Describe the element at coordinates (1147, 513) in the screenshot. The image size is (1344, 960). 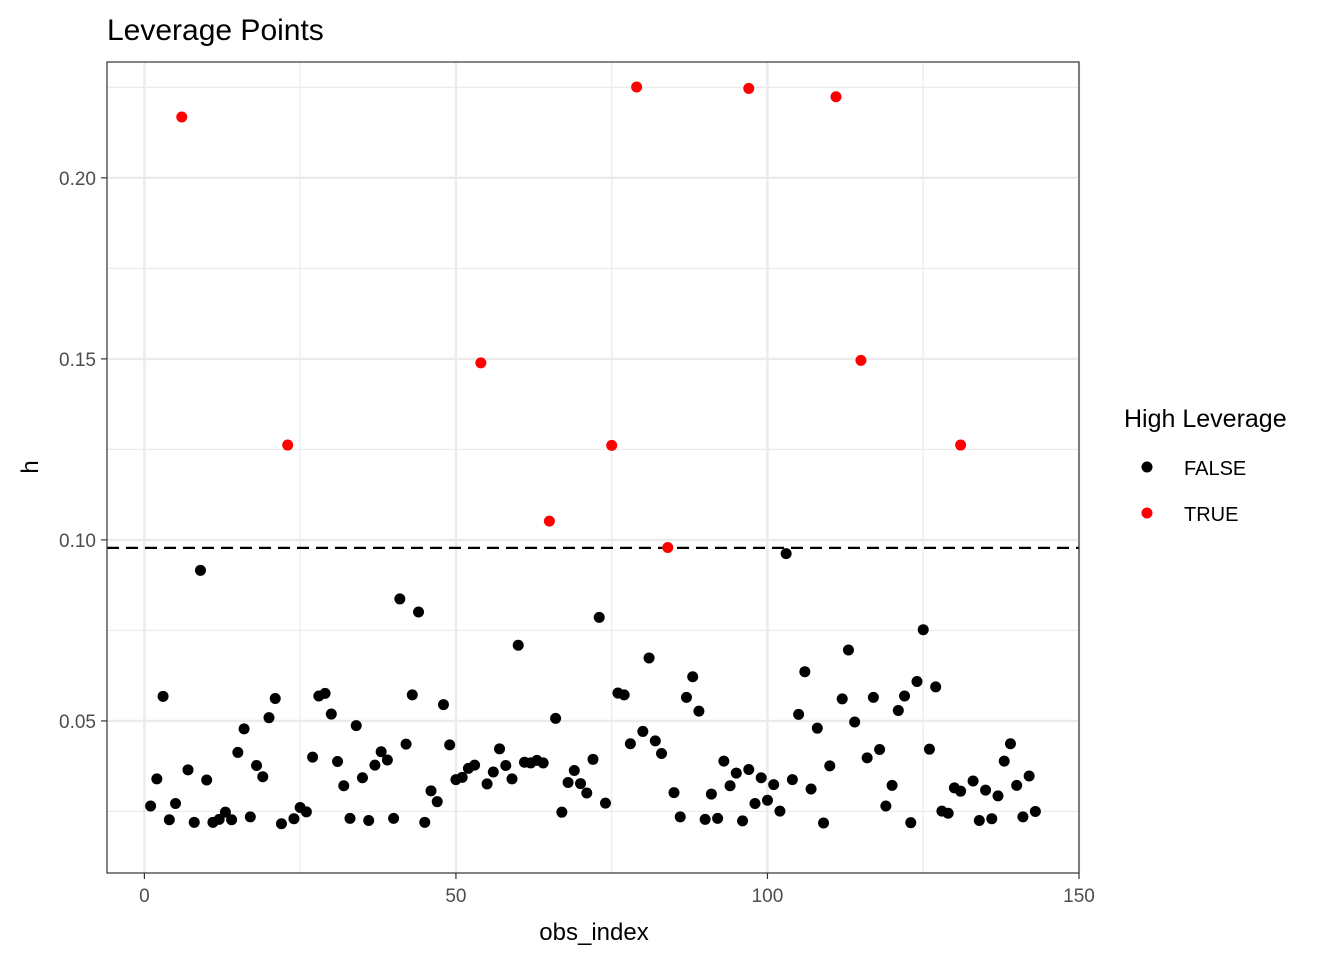
I see `legend-key-true` at that location.